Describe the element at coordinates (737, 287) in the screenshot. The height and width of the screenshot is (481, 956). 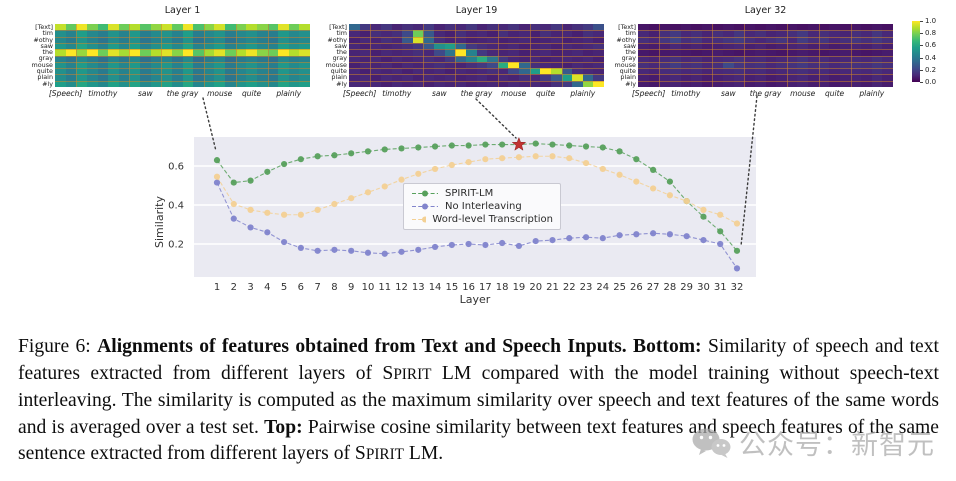
I see `x-tick-label: 32` at that location.